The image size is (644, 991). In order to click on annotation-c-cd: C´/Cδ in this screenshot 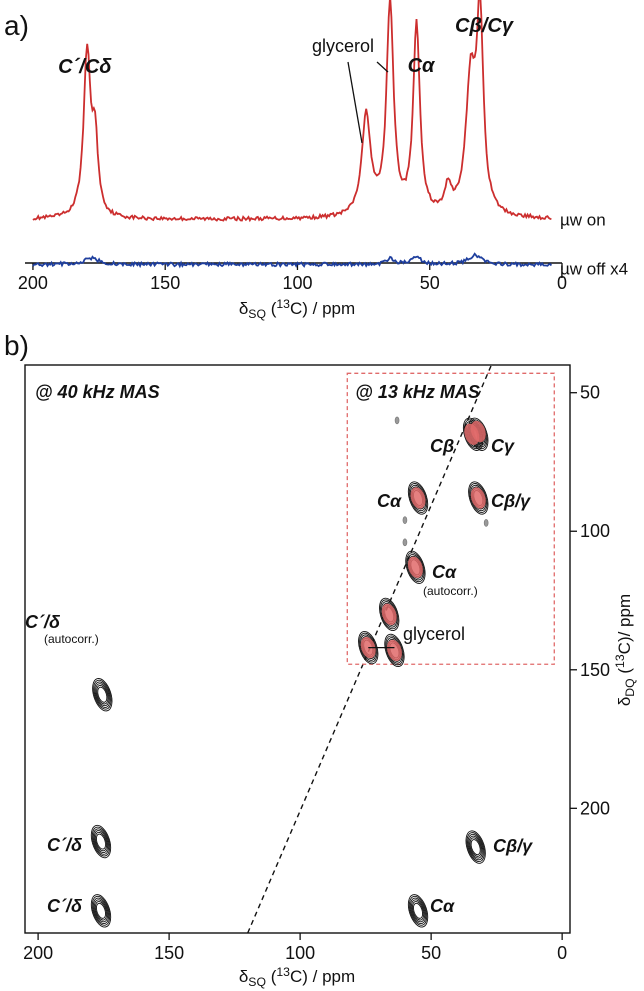, I will do `click(85, 67)`.